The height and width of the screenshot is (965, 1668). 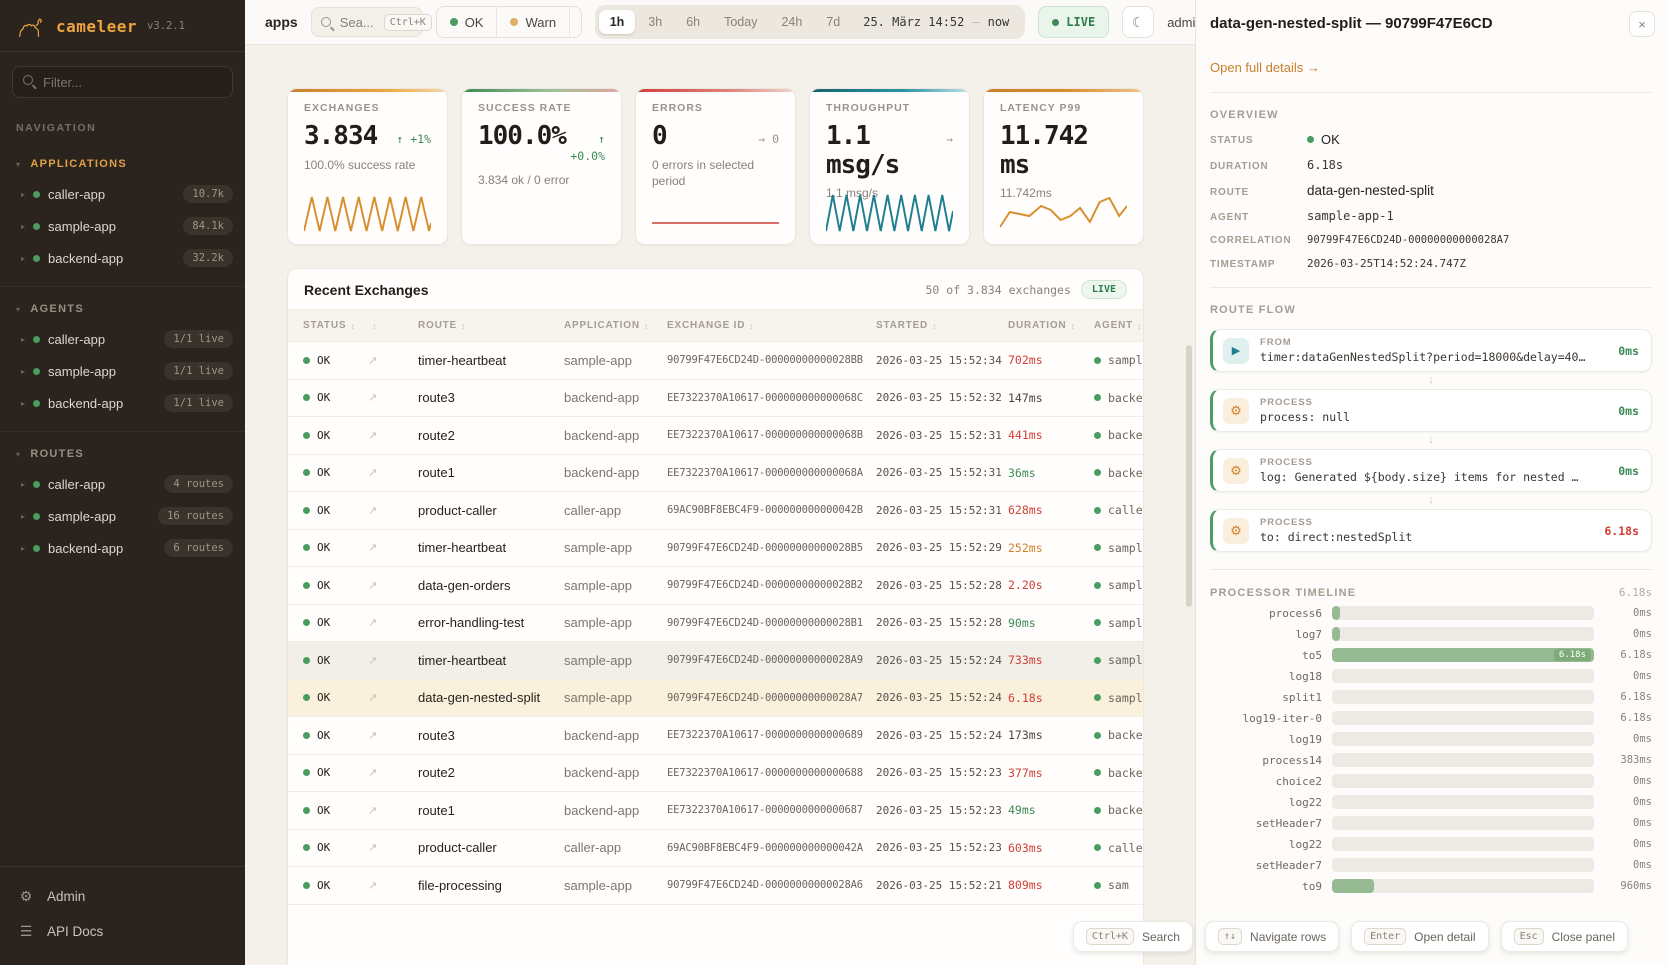 I want to click on scrollbar, so click(x=1189, y=476).